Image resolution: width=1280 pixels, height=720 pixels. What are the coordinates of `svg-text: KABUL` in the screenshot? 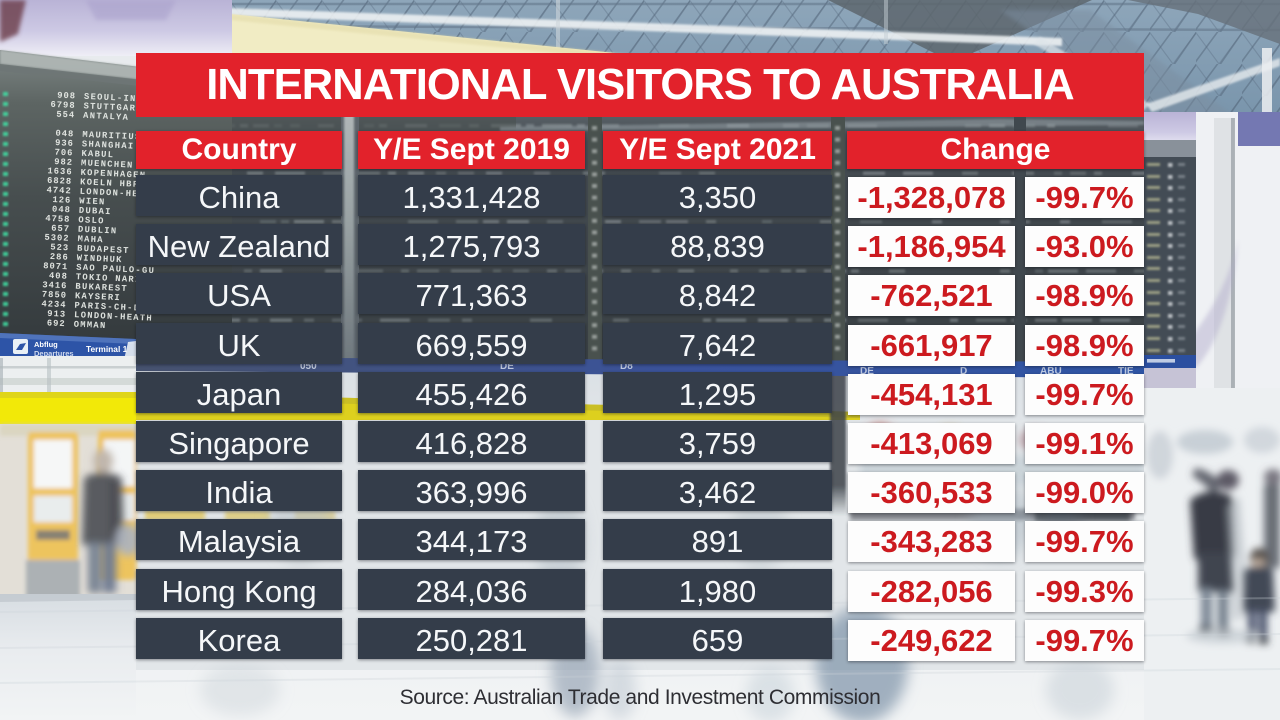 It's located at (97, 154).